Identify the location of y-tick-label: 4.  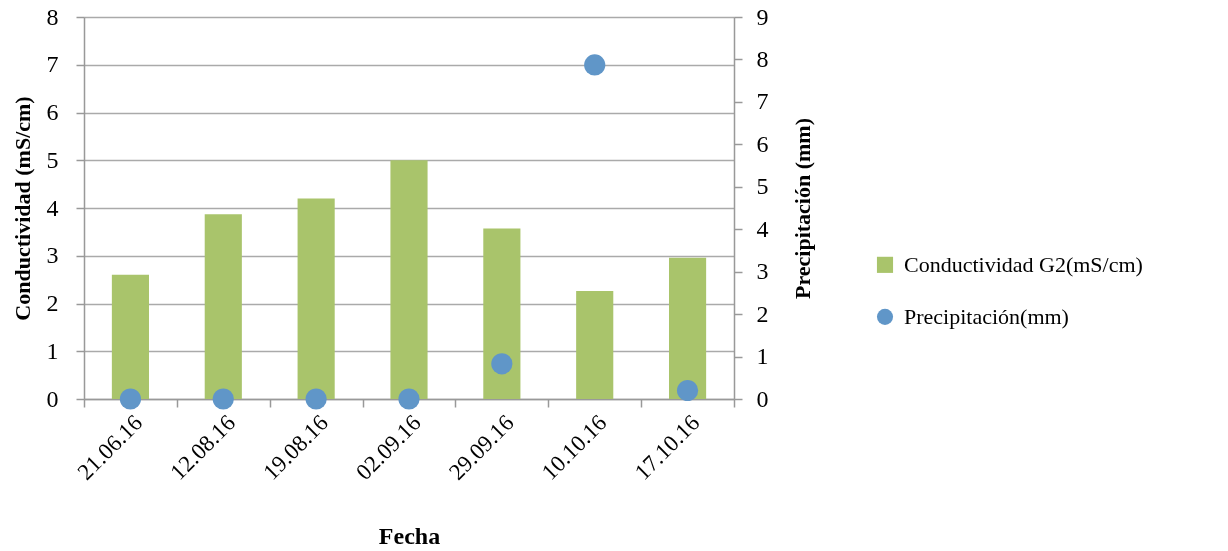
(52, 207).